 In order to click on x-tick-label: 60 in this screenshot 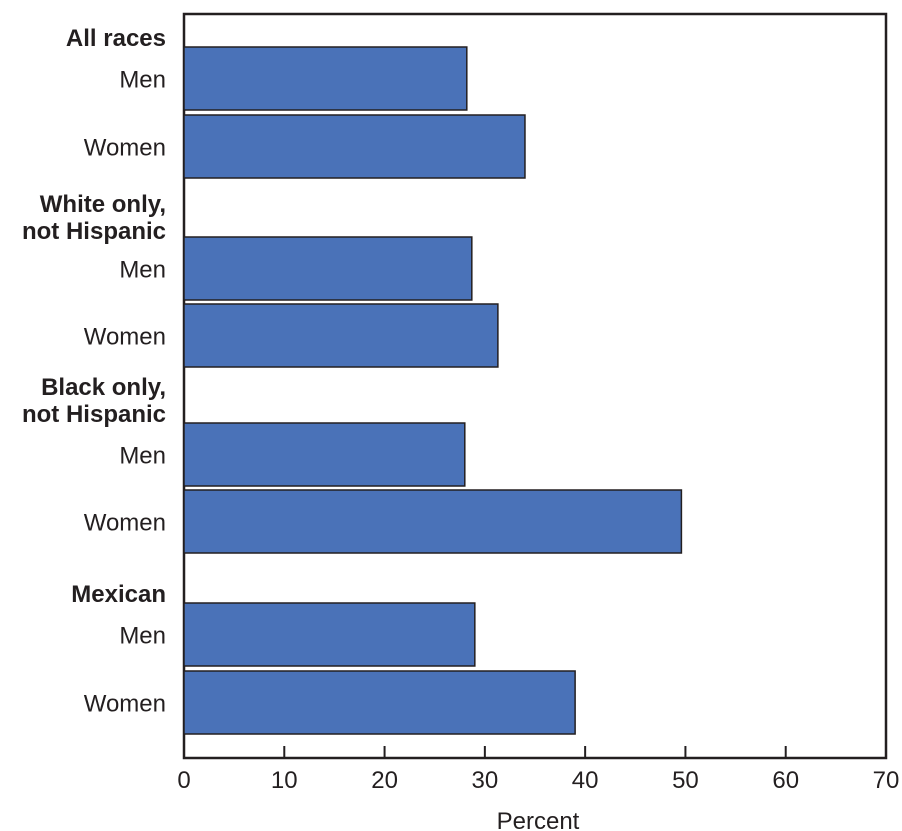, I will do `click(785, 780)`.